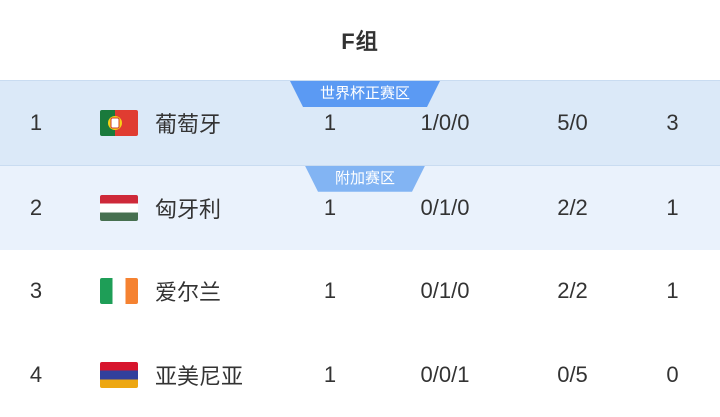 This screenshot has width=720, height=417. What do you see at coordinates (115, 122) in the screenshot?
I see `portugal-emblem-icon` at bounding box center [115, 122].